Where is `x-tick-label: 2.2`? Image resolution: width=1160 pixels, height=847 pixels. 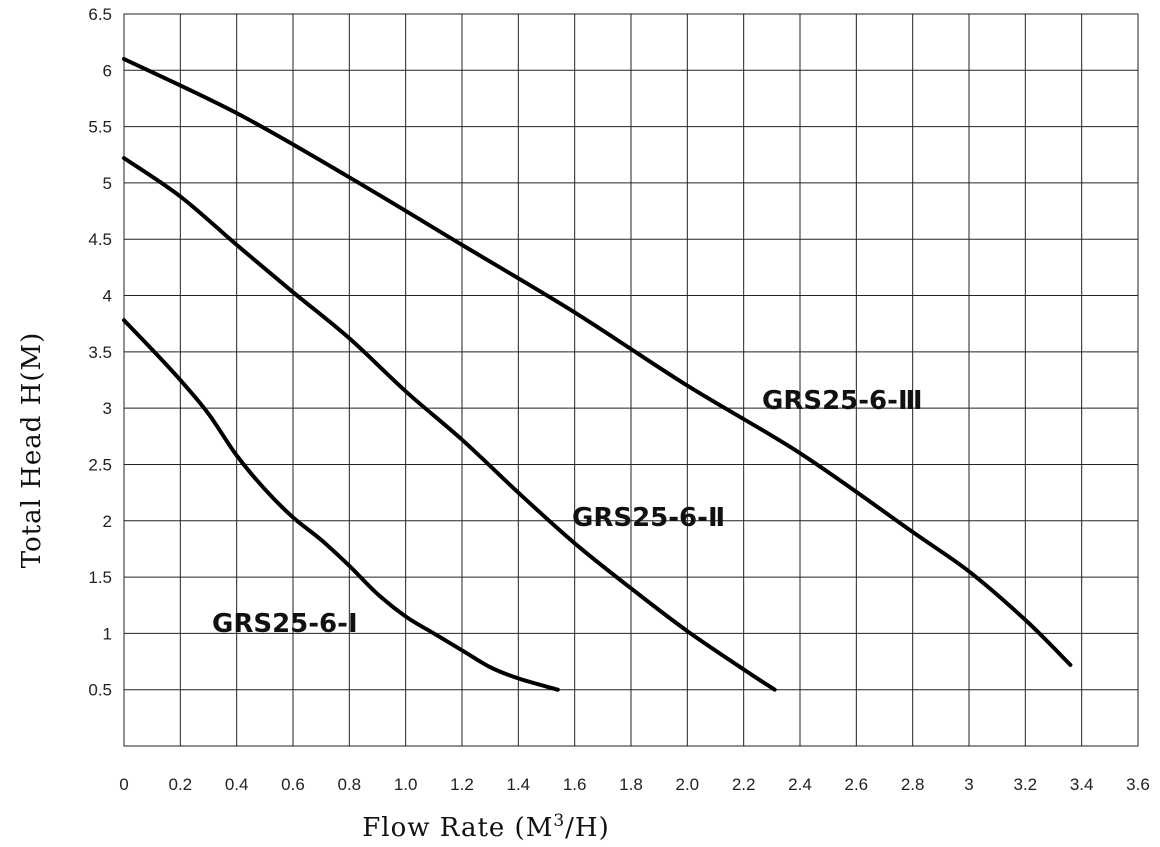 x-tick-label: 2.2 is located at coordinates (744, 784).